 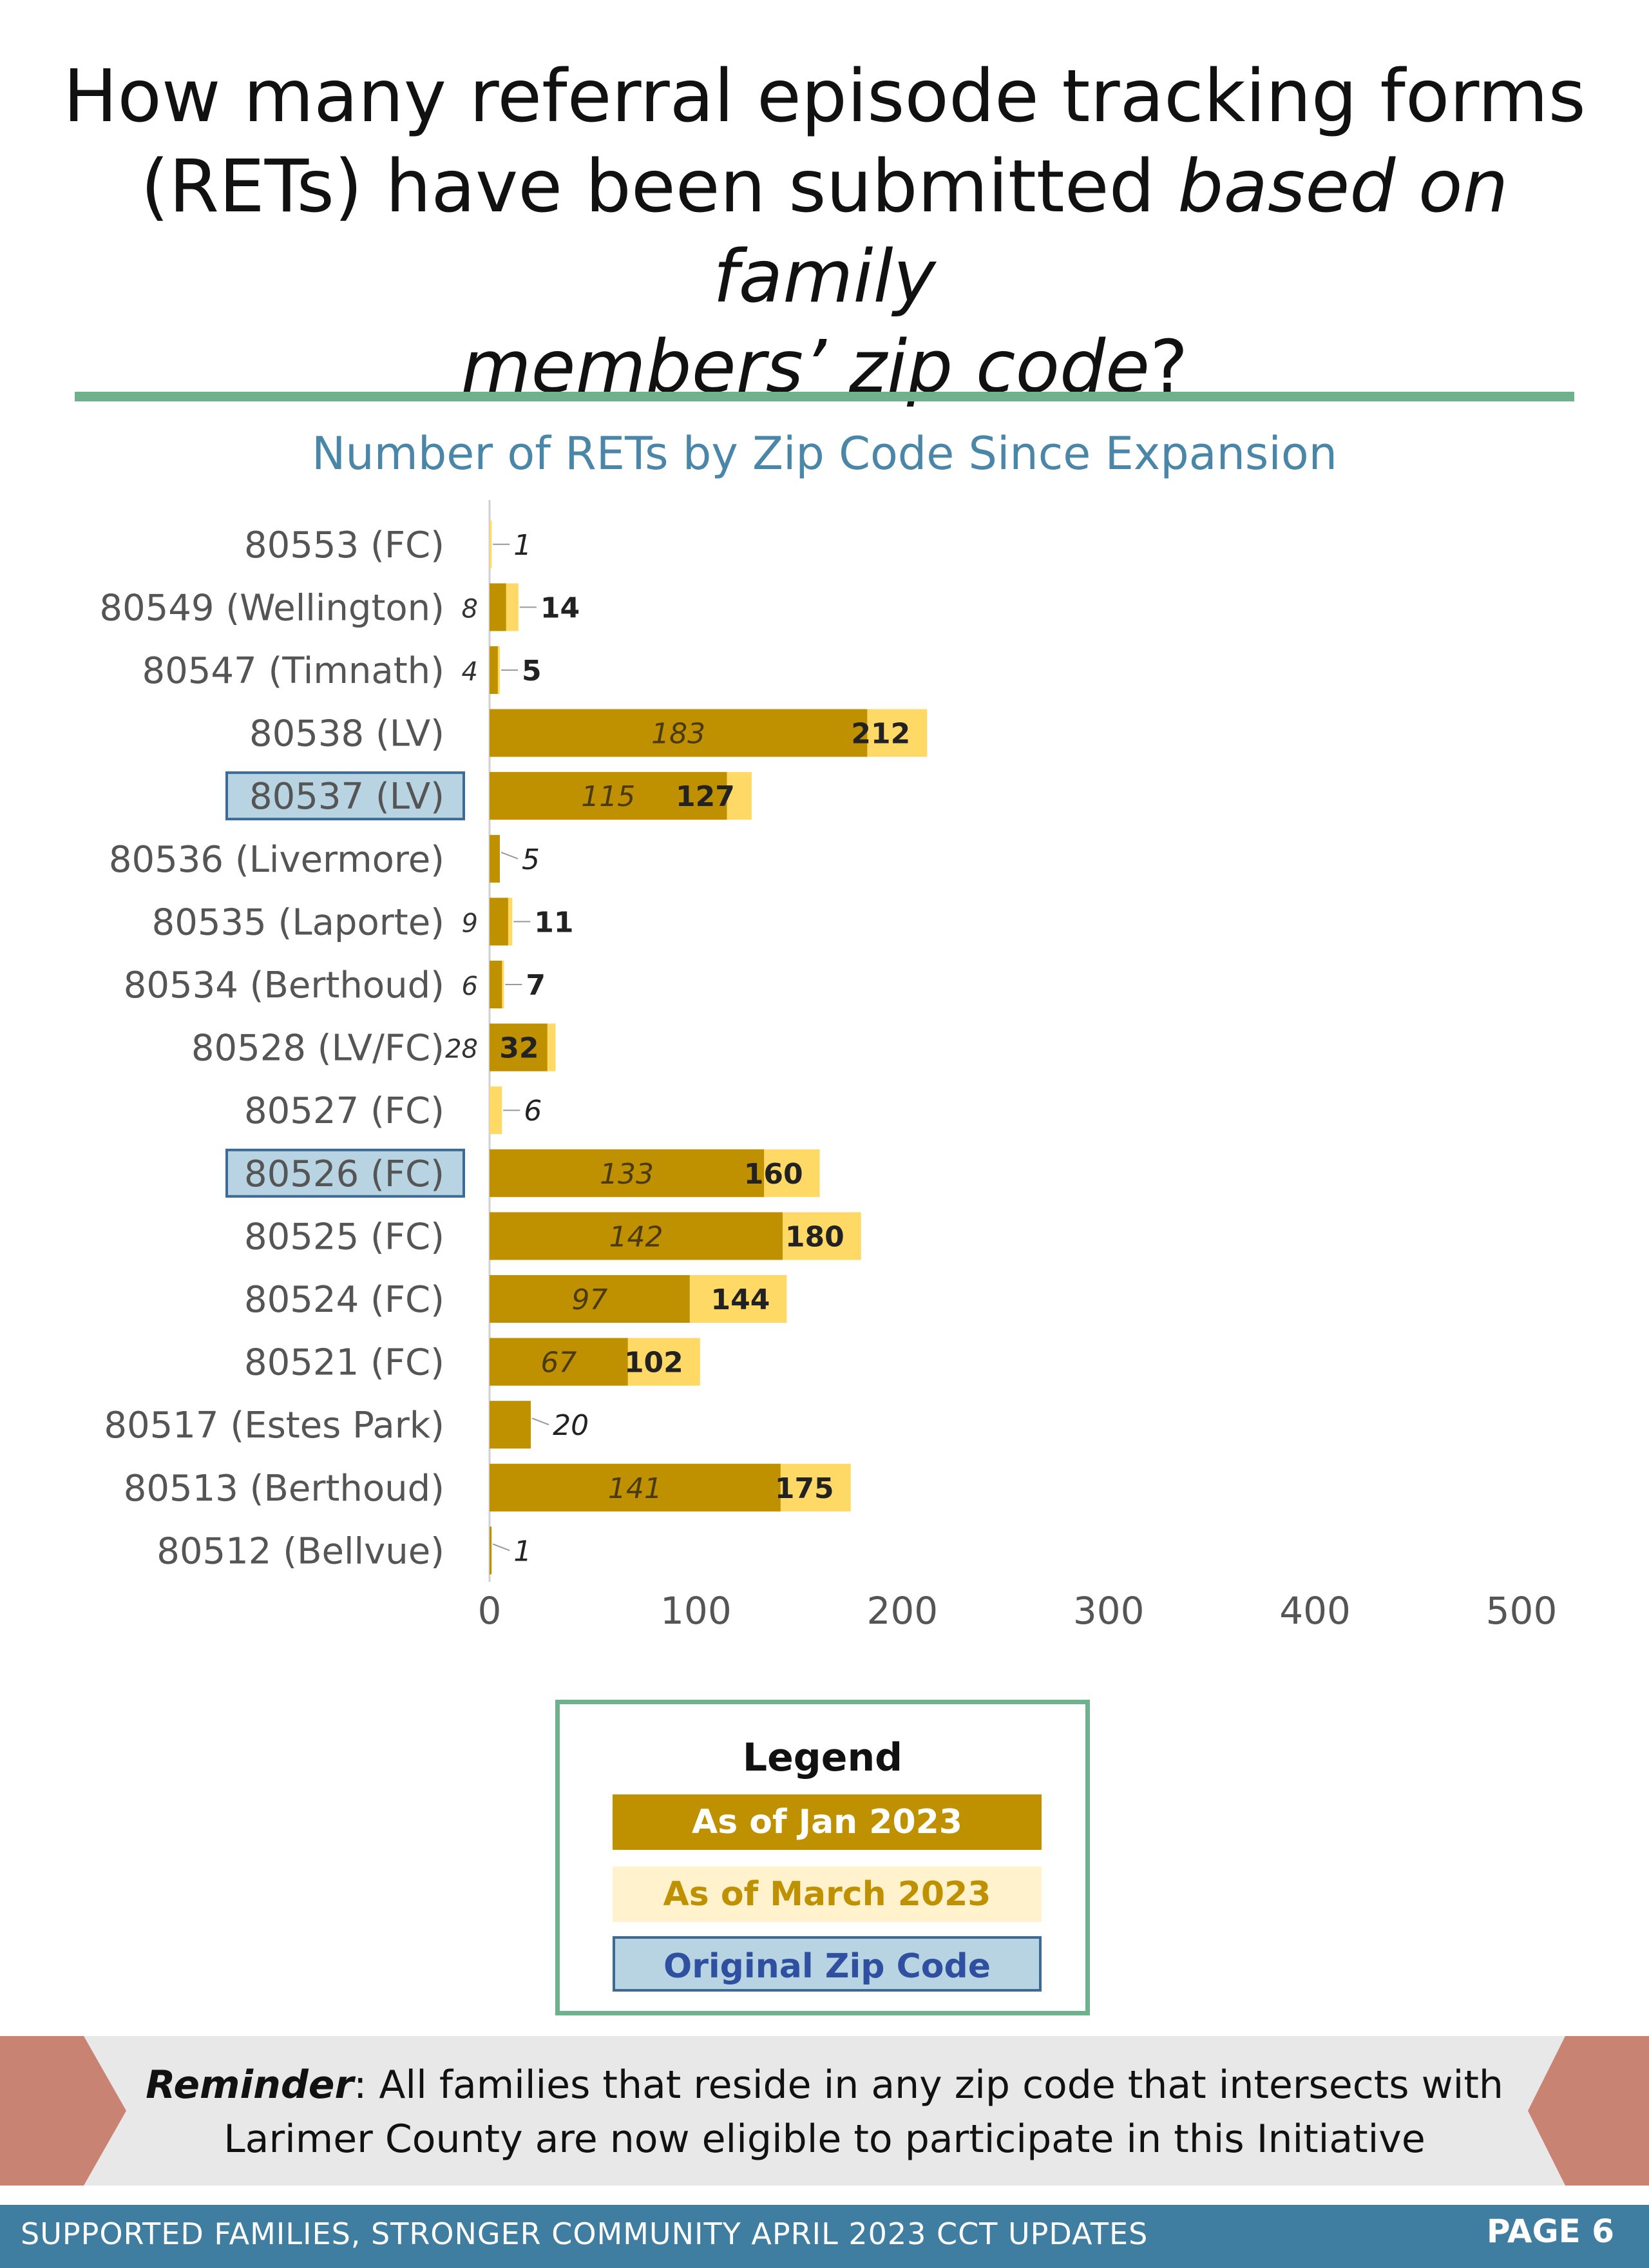 What do you see at coordinates (827, 1894) in the screenshot?
I see `legend-item-march-2023: As of March 2023` at bounding box center [827, 1894].